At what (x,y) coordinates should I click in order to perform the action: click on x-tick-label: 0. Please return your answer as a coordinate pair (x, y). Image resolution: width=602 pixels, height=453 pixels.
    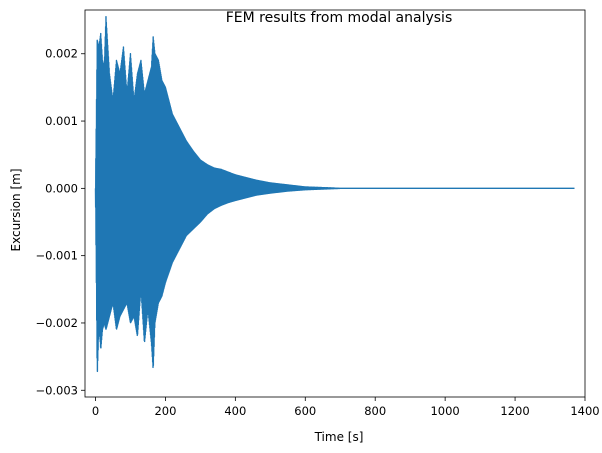
    Looking at the image, I should click on (95, 411).